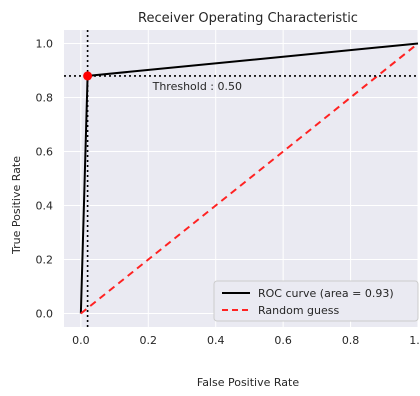 The width and height of the screenshot is (420, 396). Describe the element at coordinates (248, 18) in the screenshot. I see `chart-title: Receiver Operating Characteristic` at that location.